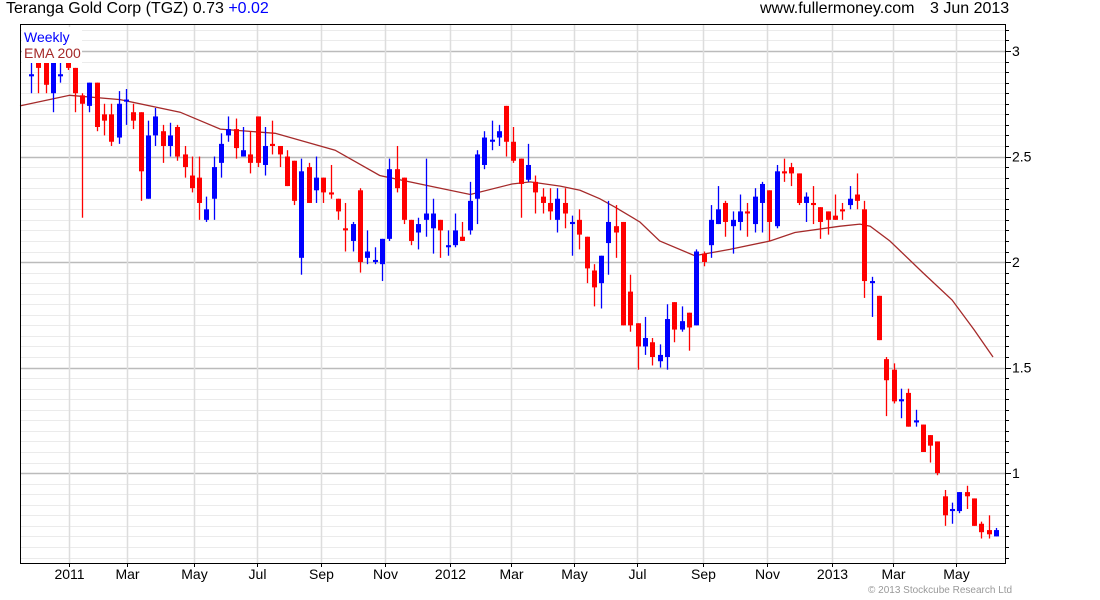 The height and width of the screenshot is (600, 1100). What do you see at coordinates (1016, 473) in the screenshot?
I see `y-tick-label: 1` at bounding box center [1016, 473].